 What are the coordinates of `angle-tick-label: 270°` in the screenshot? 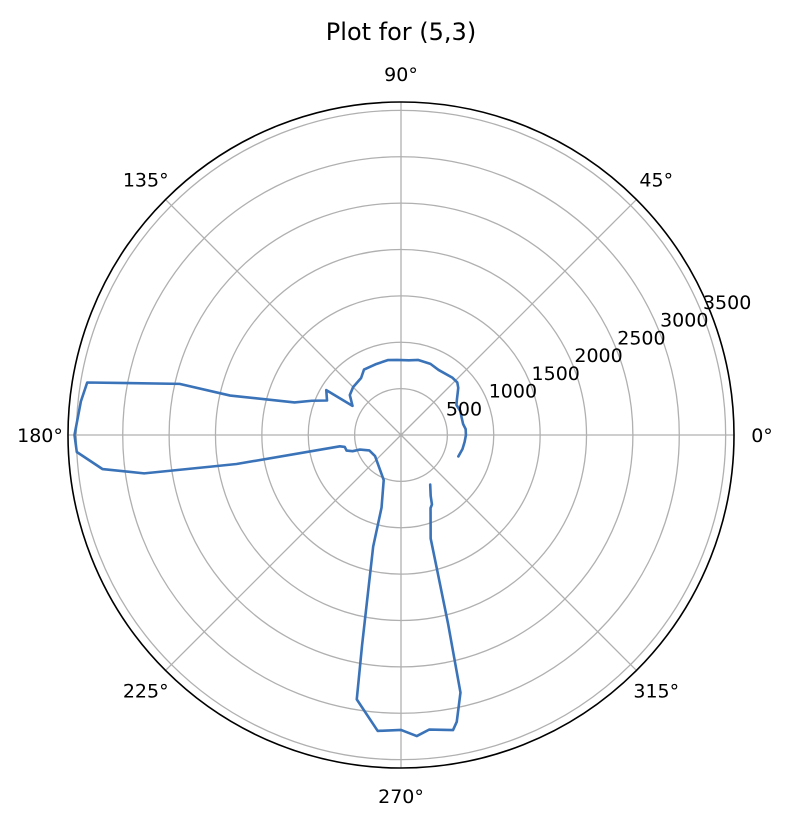 It's located at (401, 797).